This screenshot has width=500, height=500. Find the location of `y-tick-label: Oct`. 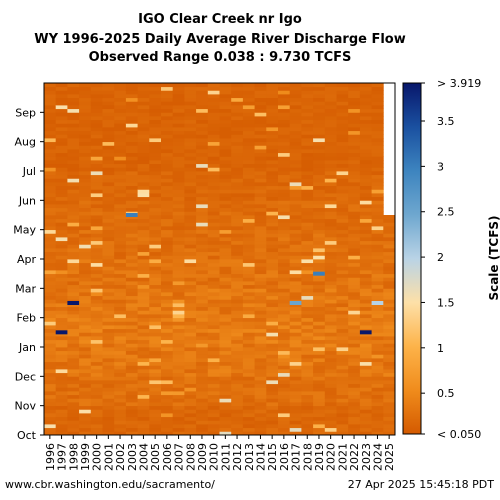

y-tick-label: Oct is located at coordinates (27, 435).